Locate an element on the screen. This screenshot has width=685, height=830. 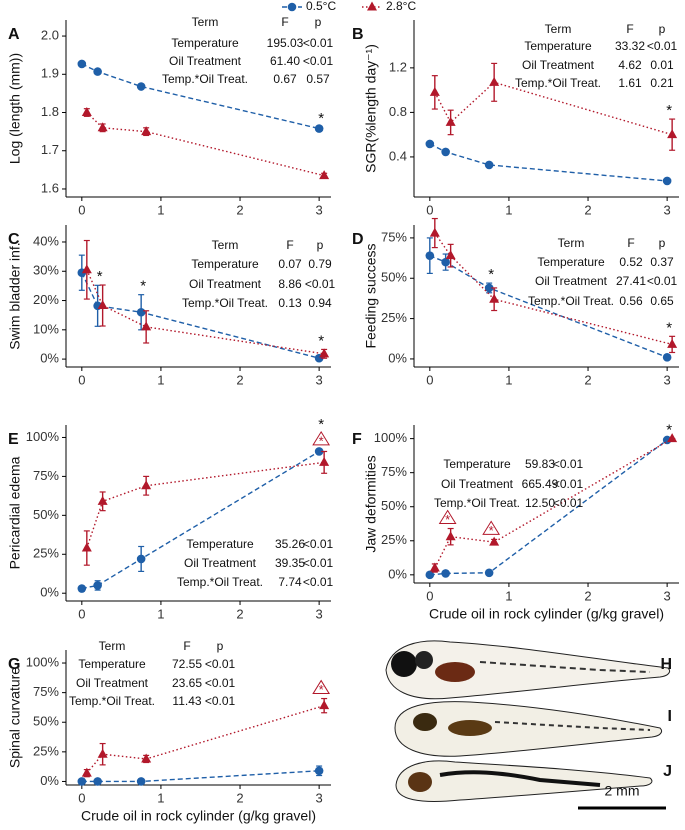
stats-cell: 0.07 is located at coordinates (290, 264).